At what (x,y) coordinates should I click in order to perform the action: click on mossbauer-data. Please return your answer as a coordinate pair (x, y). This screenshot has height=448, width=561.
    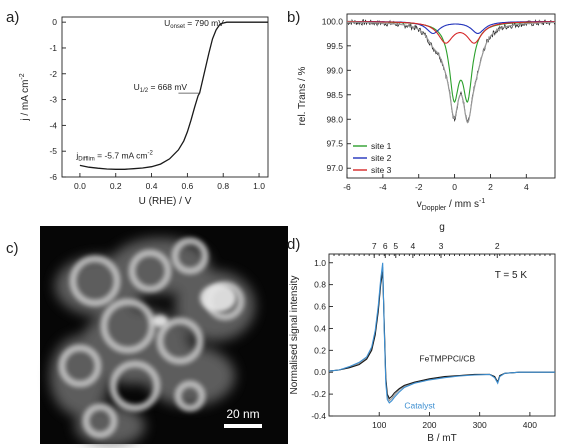
    Looking at the image, I should click on (451, 70).